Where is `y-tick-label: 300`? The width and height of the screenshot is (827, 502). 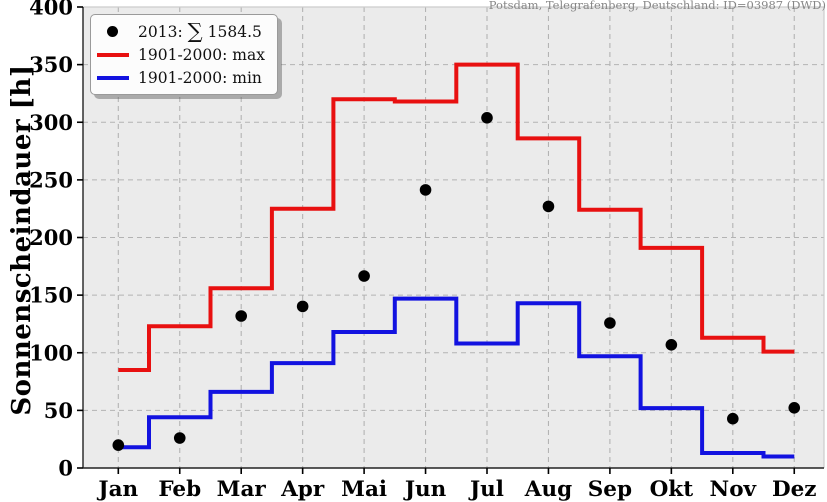 y-tick-label: 300 is located at coordinates (51, 122).